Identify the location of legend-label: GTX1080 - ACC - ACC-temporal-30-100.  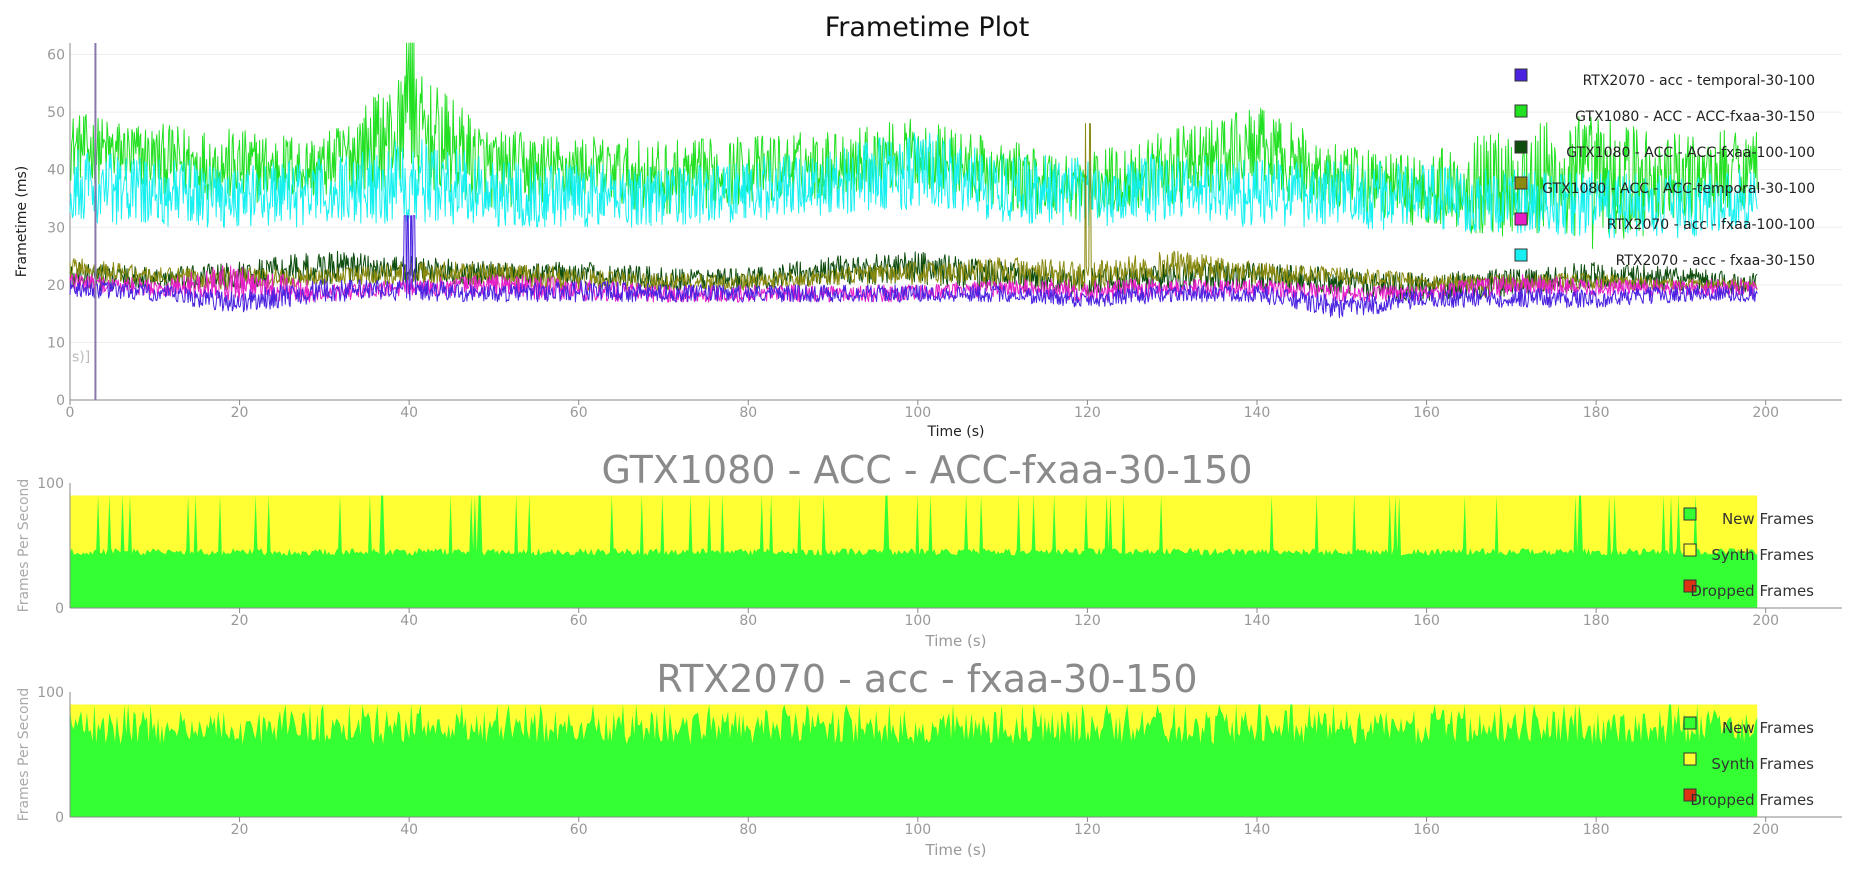
(1678, 189).